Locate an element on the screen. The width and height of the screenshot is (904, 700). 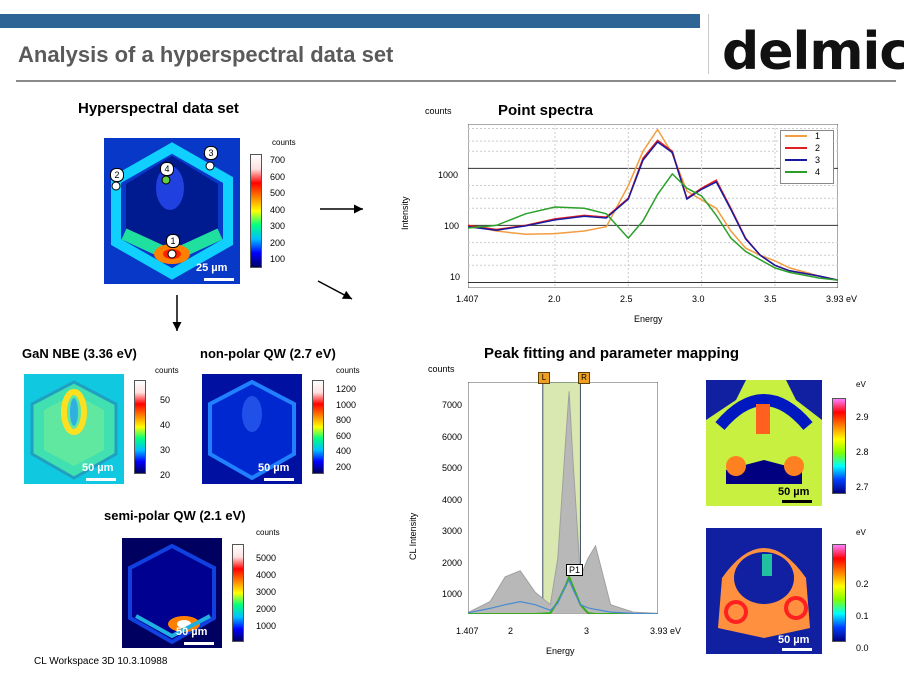
delmic-logo: delmic is located at coordinates (813, 52).